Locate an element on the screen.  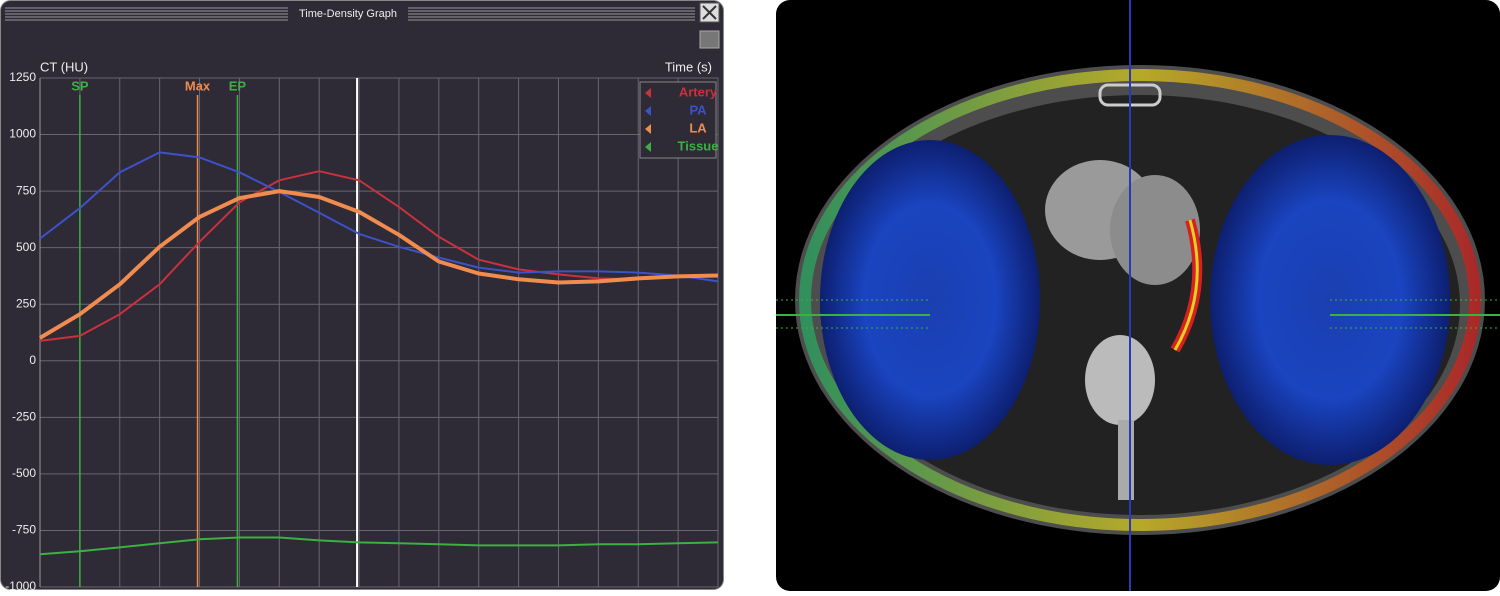
y-tick-label: 250 is located at coordinates (26, 303).